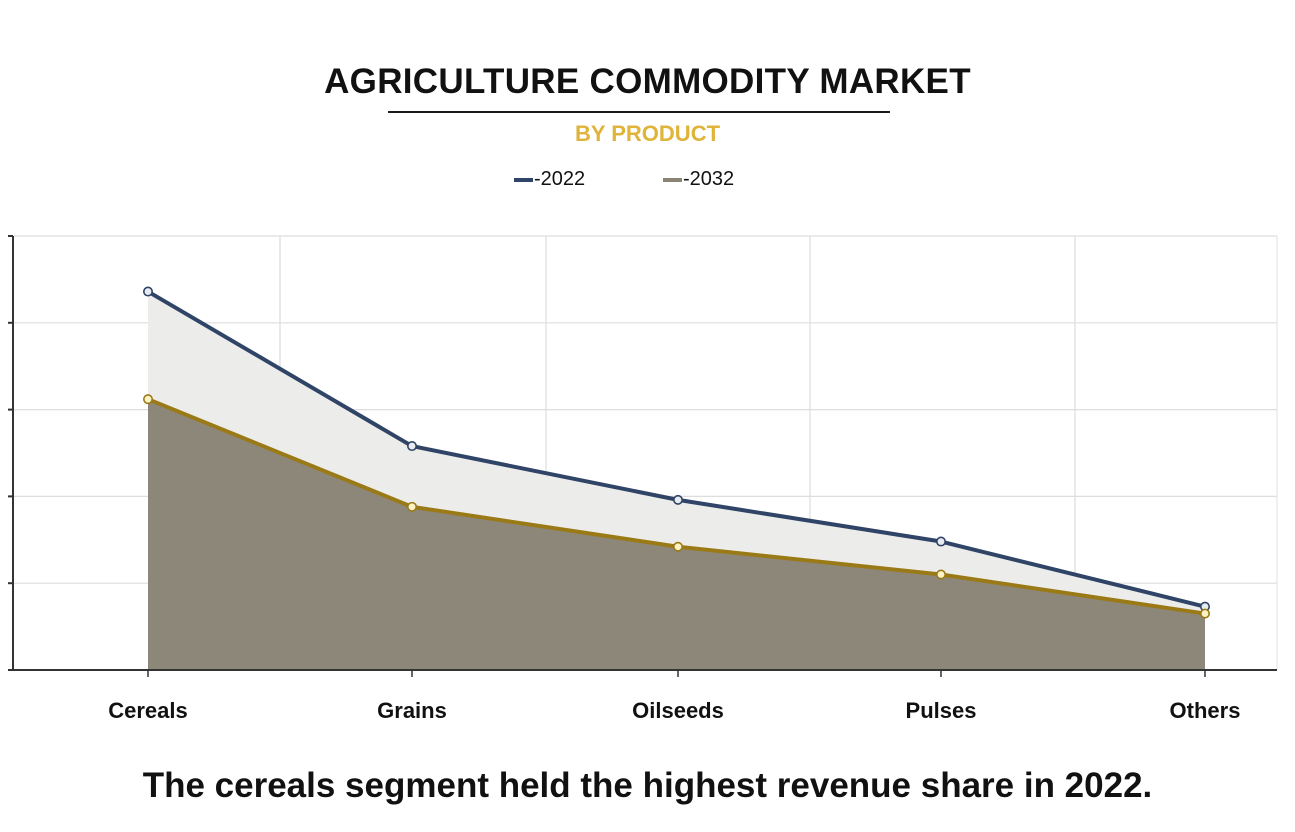  I want to click on legend-swatch-2032, so click(672, 179).